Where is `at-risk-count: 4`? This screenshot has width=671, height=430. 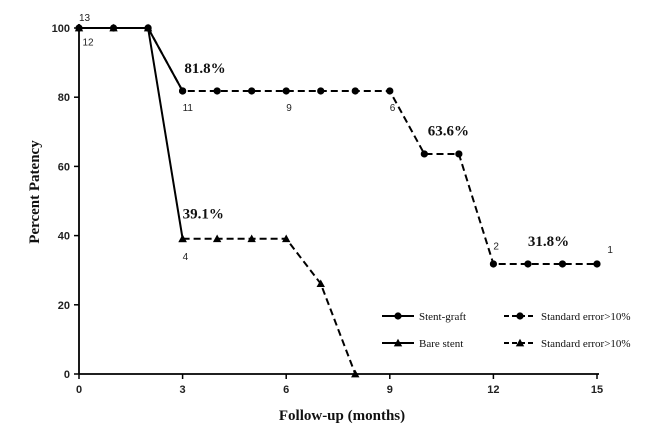 at-risk-count: 4 is located at coordinates (186, 257).